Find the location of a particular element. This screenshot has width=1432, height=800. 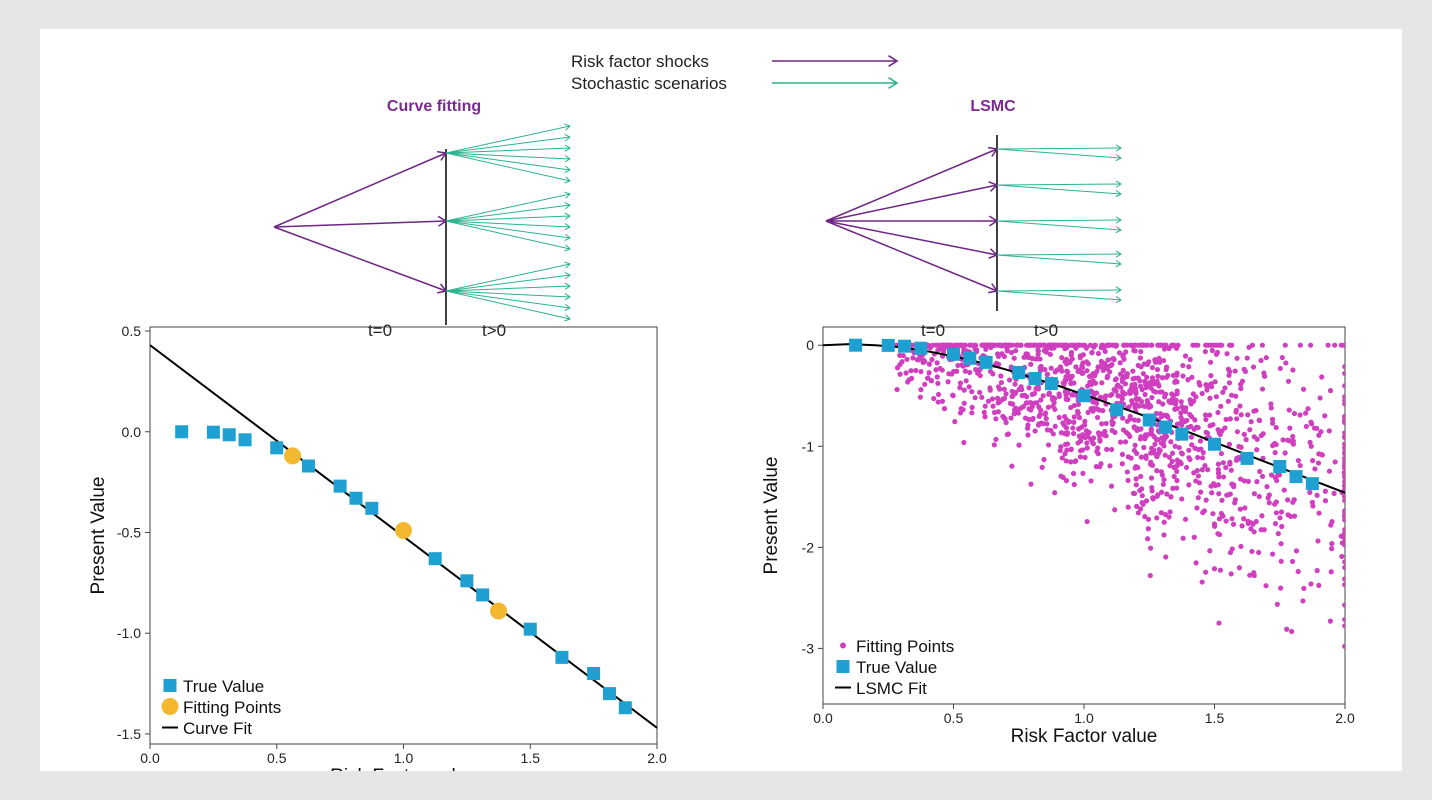

x-axis-ticks: 0.0 0.5 1.0 1.5 2.0 is located at coordinates (1084, 715).